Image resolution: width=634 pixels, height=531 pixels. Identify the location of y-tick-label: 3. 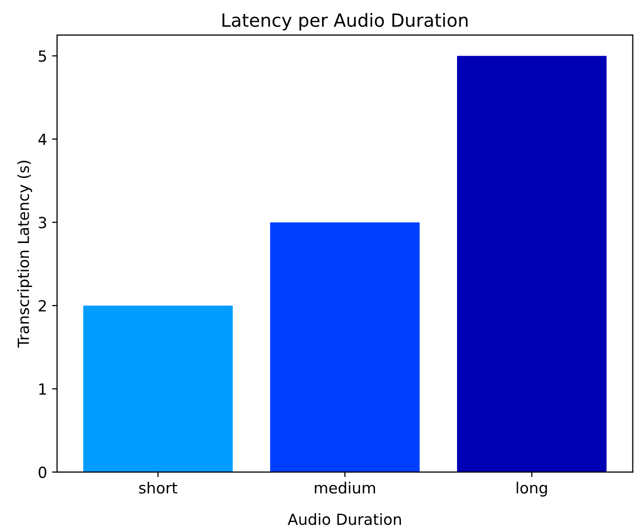
(42, 222).